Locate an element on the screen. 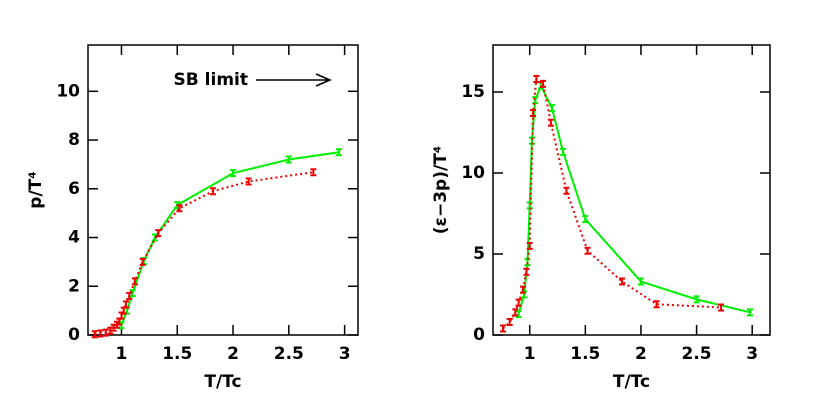 This screenshot has width=817, height=409. y-axis-label: (ε−3p)/T⁴ is located at coordinates (441, 190).